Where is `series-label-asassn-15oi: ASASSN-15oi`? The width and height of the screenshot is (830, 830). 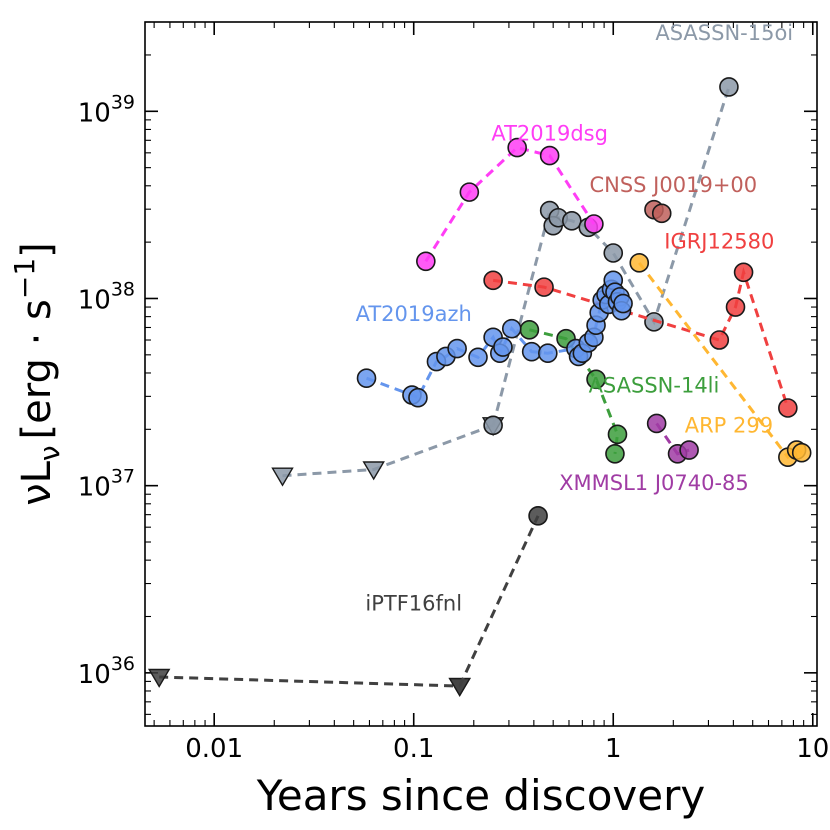 series-label-asassn-15oi: ASASSN-15oi is located at coordinates (724, 33).